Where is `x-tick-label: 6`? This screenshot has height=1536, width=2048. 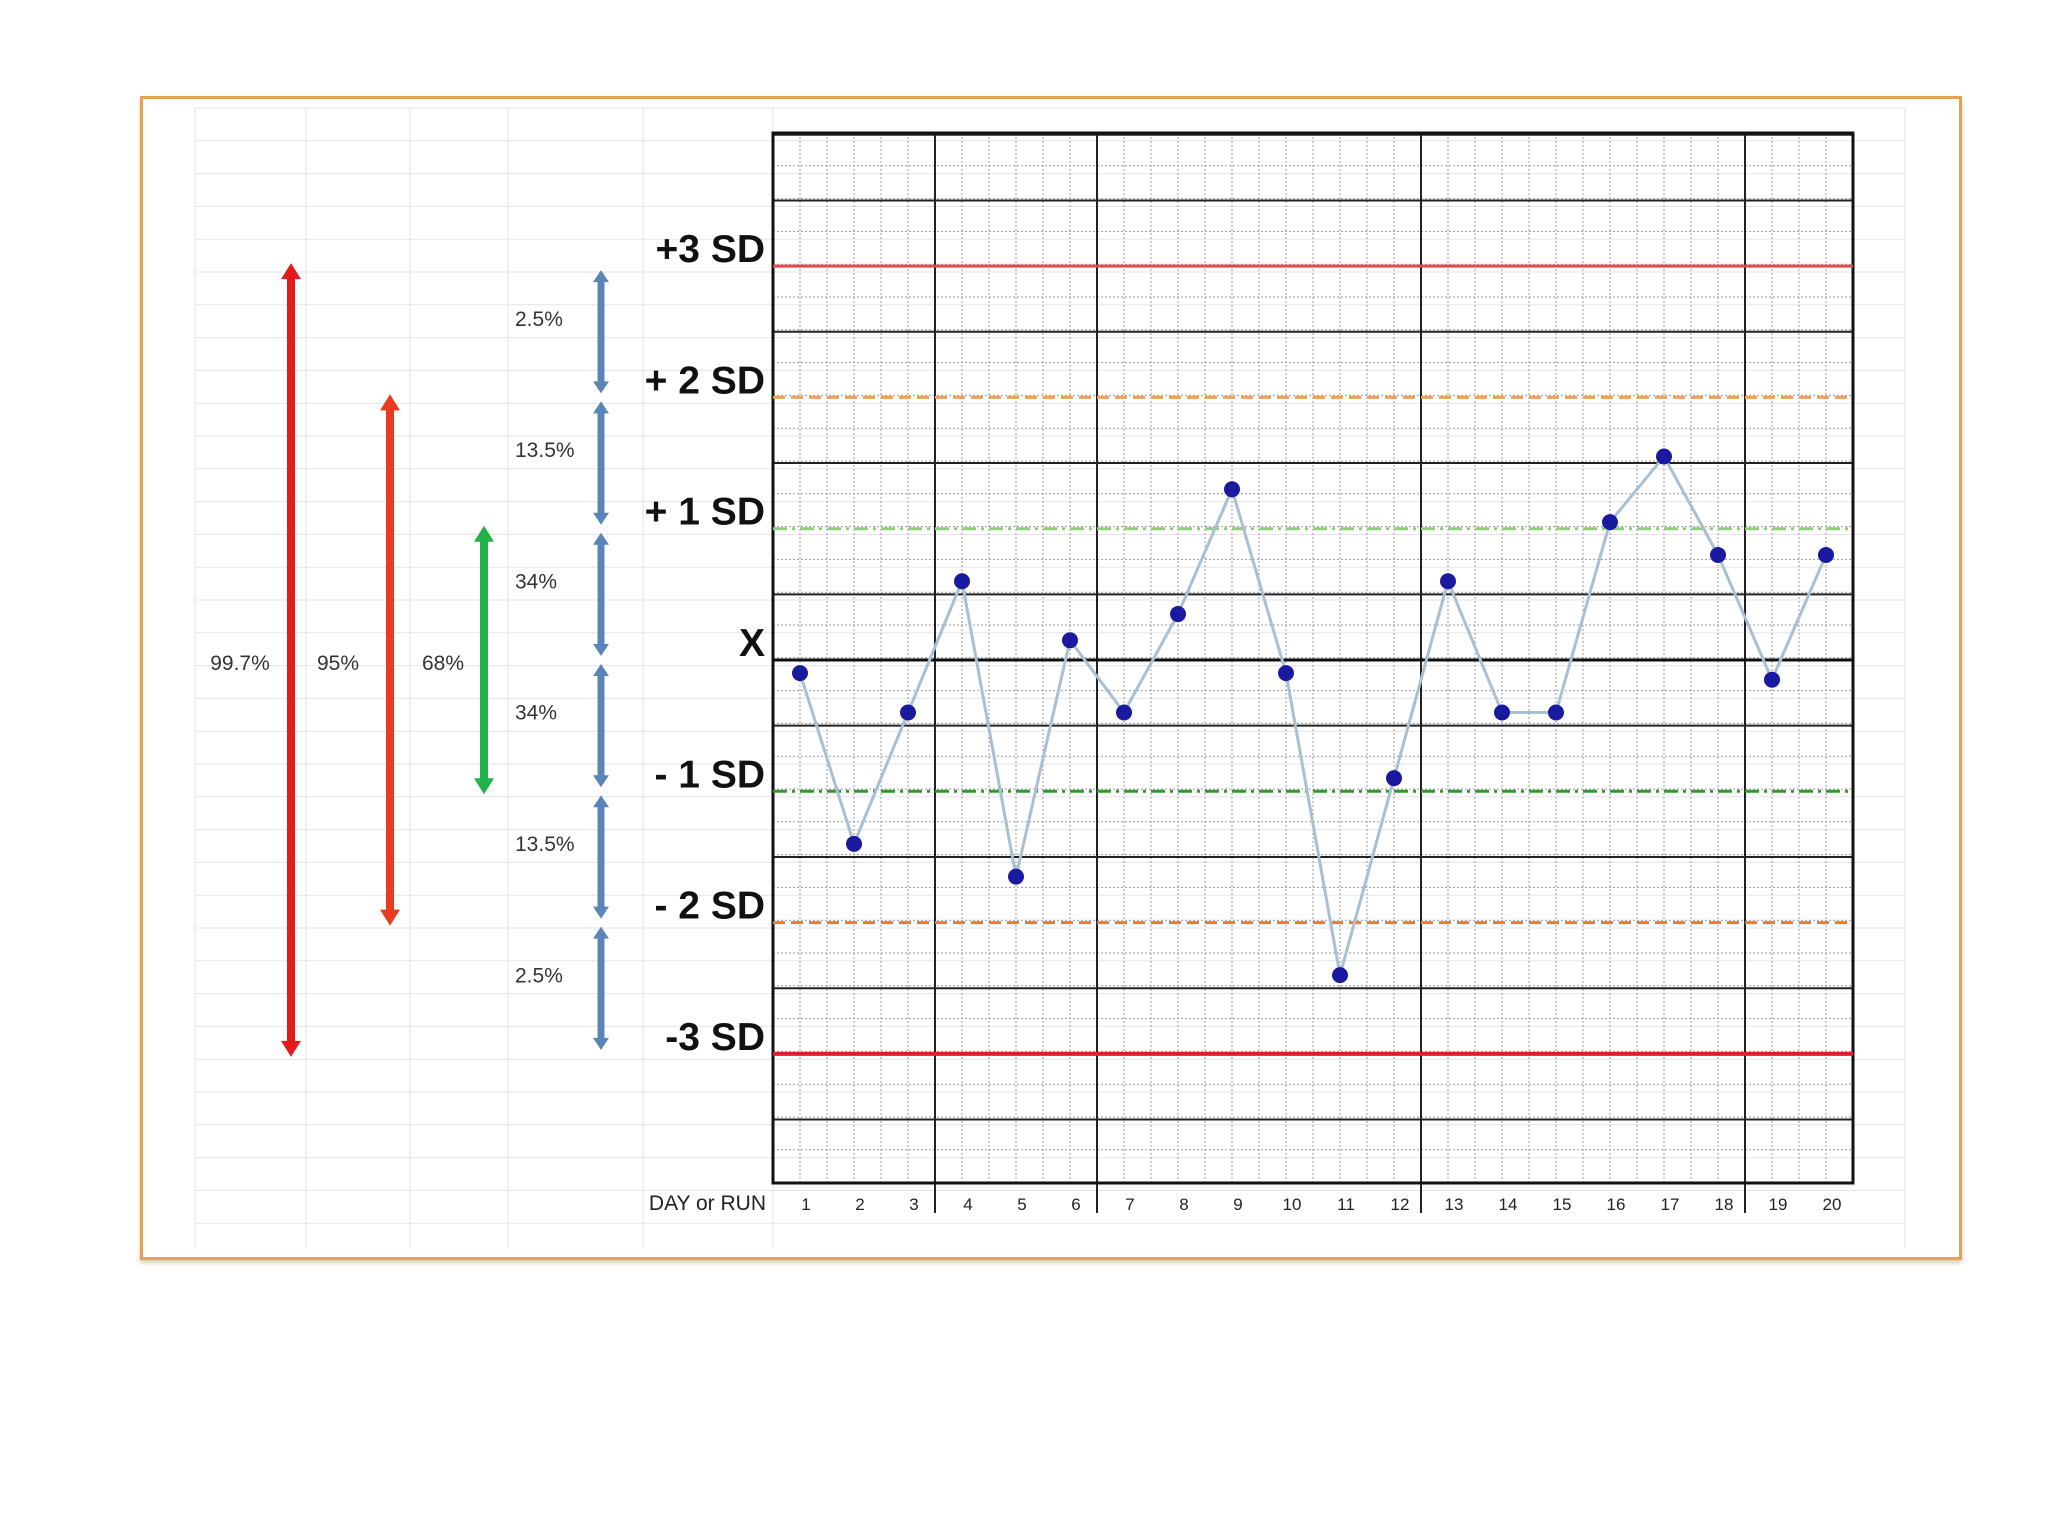
x-tick-label: 6 is located at coordinates (1075, 1204).